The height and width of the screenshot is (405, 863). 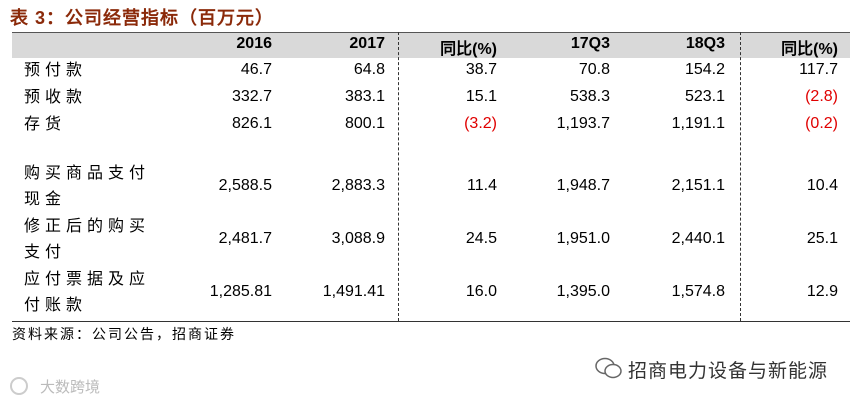 What do you see at coordinates (821, 96) in the screenshot?
I see `cell-value: (2.8)` at bounding box center [821, 96].